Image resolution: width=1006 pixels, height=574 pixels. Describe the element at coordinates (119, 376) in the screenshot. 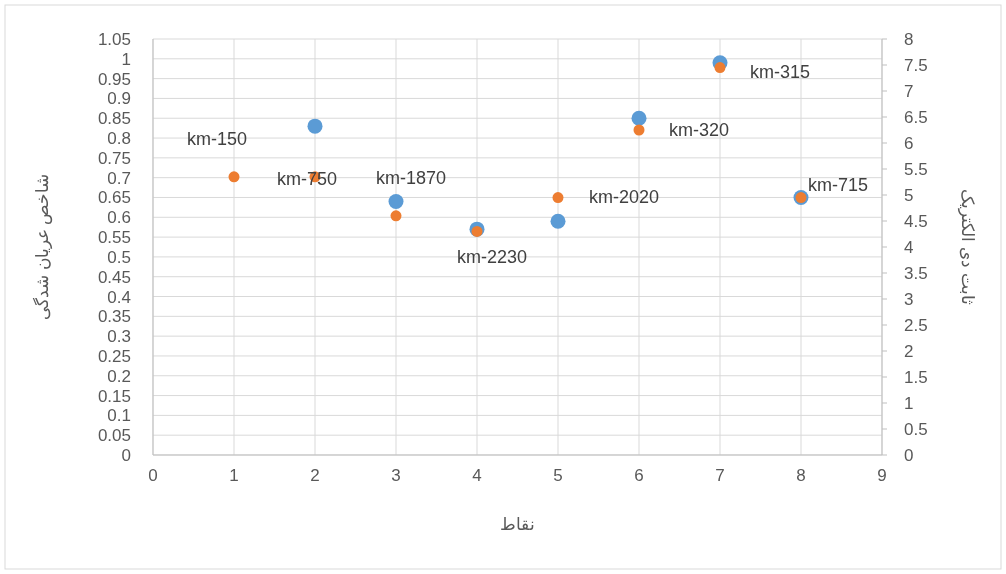

I see `y-tick-label: 0.2` at that location.